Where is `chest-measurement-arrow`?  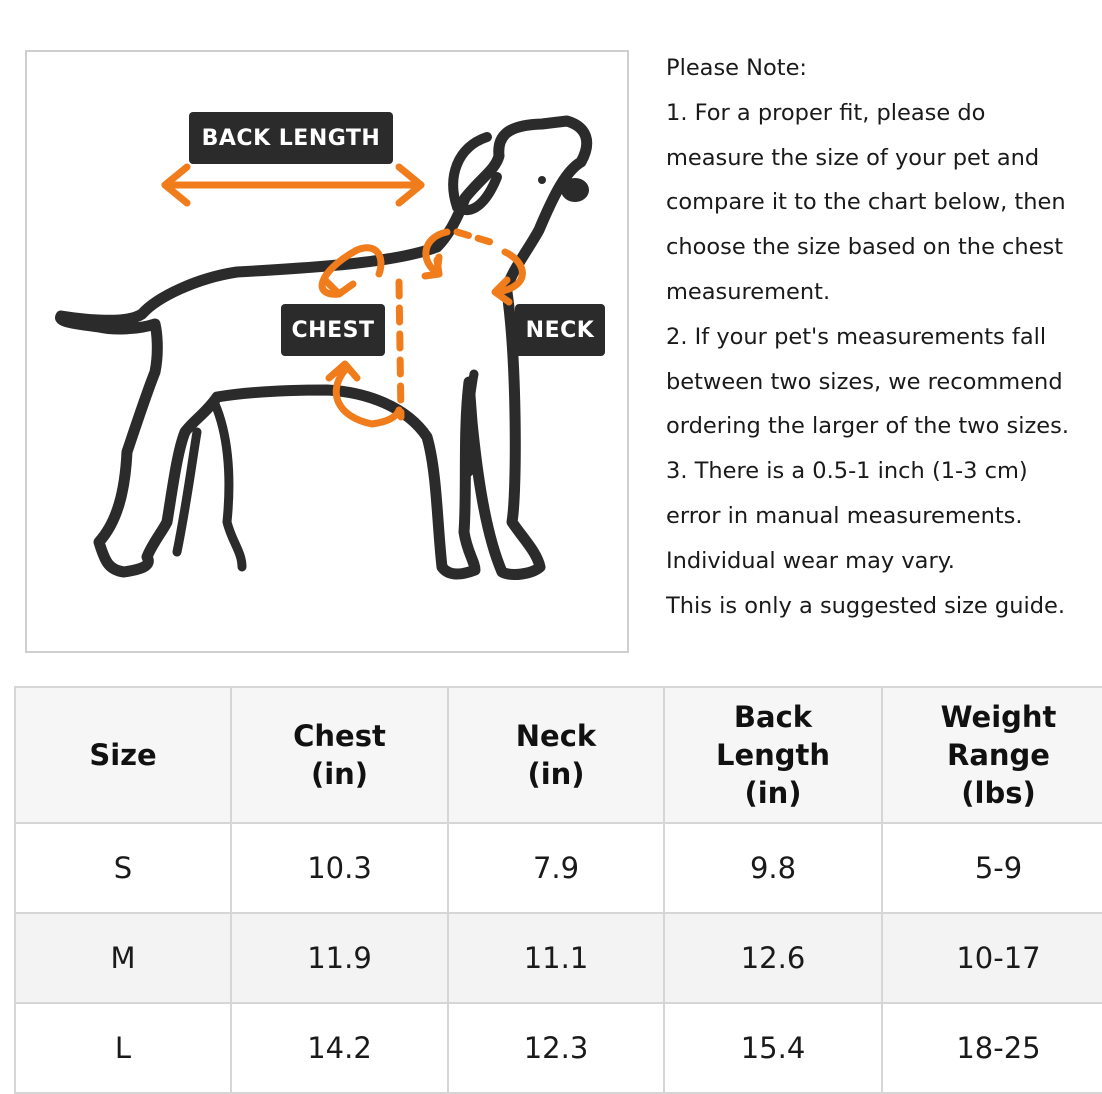 chest-measurement-arrow is located at coordinates (361, 336).